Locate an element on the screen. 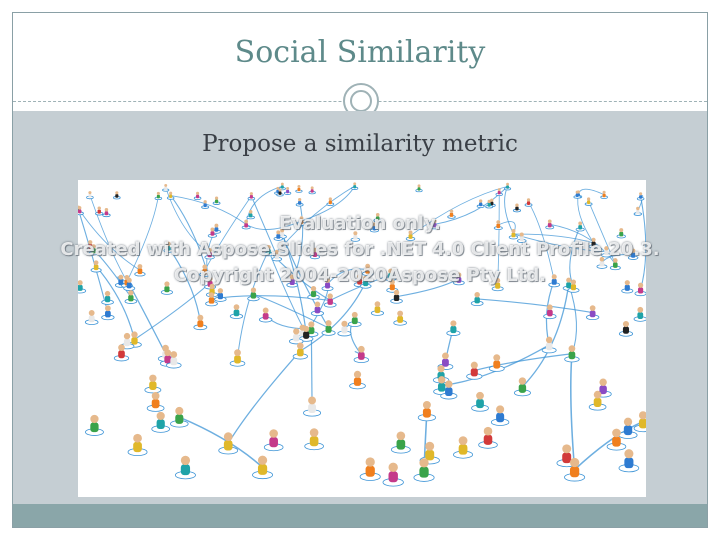 This screenshot has height=540, width=720. watermark-line-3: Copyright 2004-2020Aspose Pty Ltd. is located at coordinates (360, 275).